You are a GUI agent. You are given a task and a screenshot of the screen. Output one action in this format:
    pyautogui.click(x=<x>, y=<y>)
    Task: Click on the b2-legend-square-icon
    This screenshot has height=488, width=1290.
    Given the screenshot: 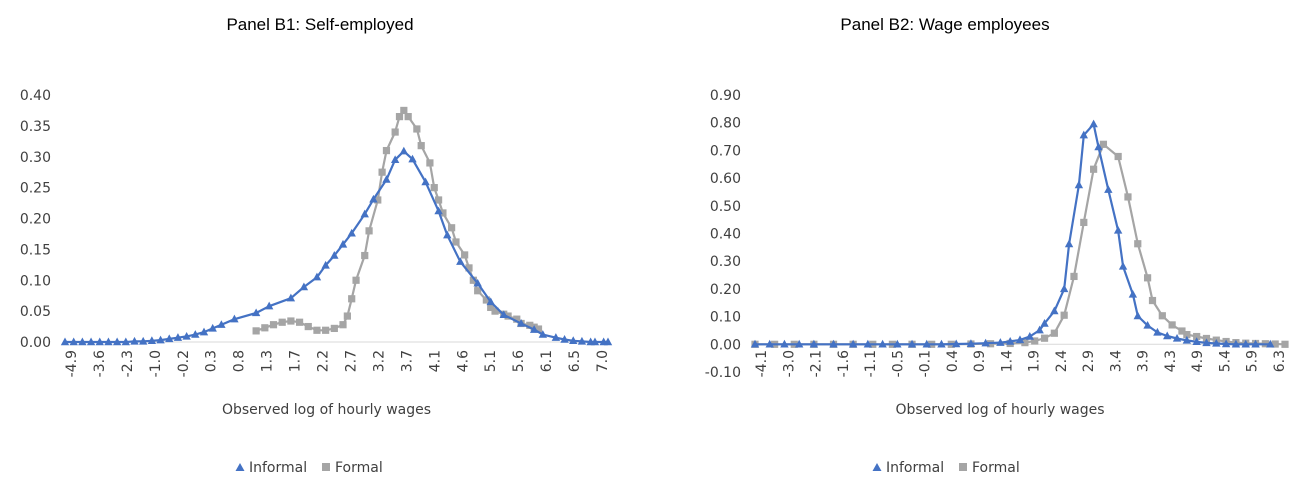 What is the action you would take?
    pyautogui.click(x=963, y=467)
    